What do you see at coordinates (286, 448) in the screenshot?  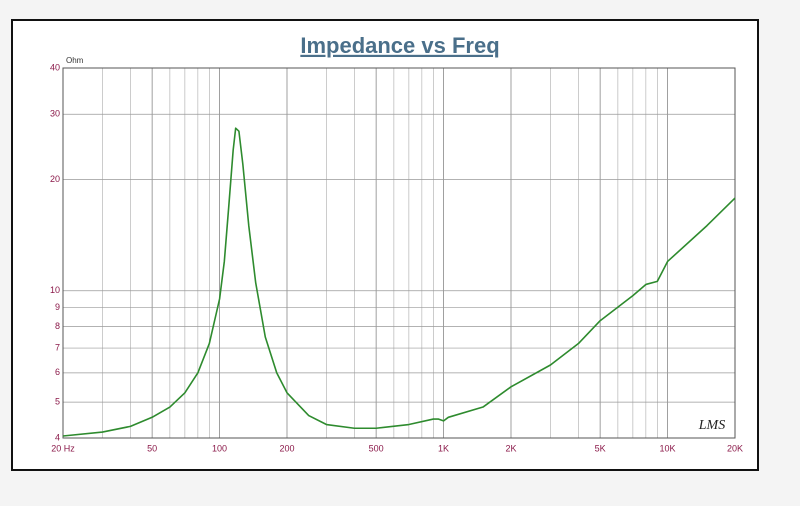 I see `x-tick-label: 200` at bounding box center [286, 448].